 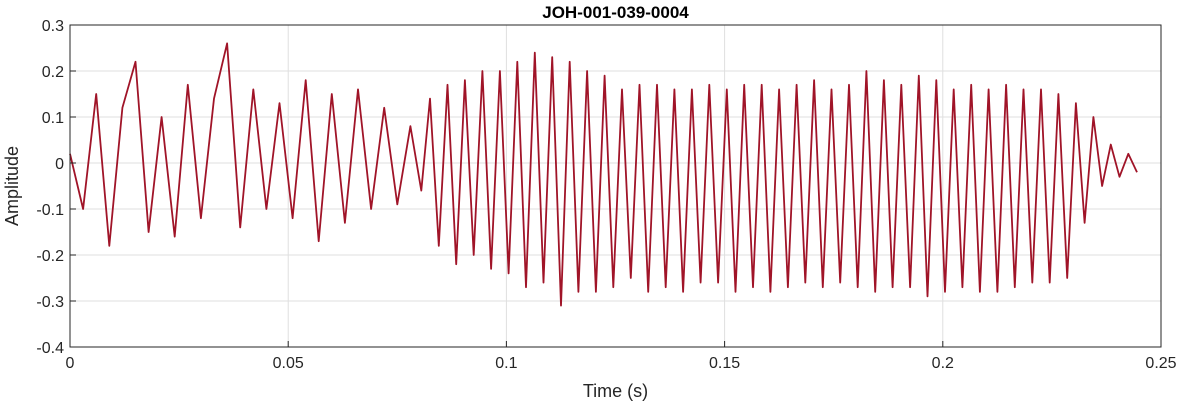 What do you see at coordinates (56, 187) in the screenshot?
I see `y-axis-ticks: -0.4 -0.3 -0.2 -0.1 0 0.1 0.2 0.3` at bounding box center [56, 187].